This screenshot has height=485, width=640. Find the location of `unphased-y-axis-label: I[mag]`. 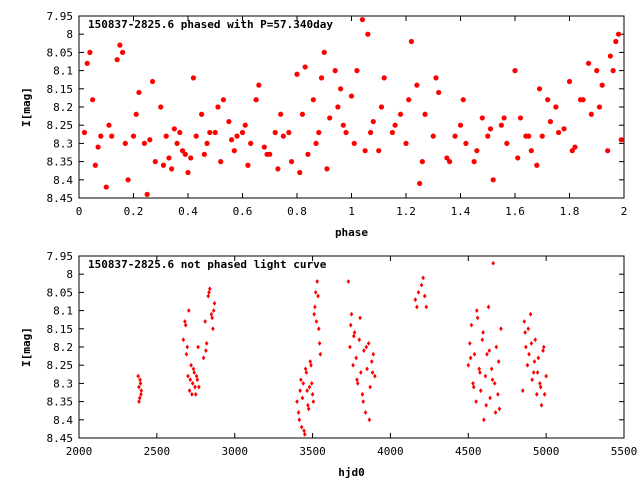

unphased-y-axis-label: I[mag] is located at coordinates (26, 347).